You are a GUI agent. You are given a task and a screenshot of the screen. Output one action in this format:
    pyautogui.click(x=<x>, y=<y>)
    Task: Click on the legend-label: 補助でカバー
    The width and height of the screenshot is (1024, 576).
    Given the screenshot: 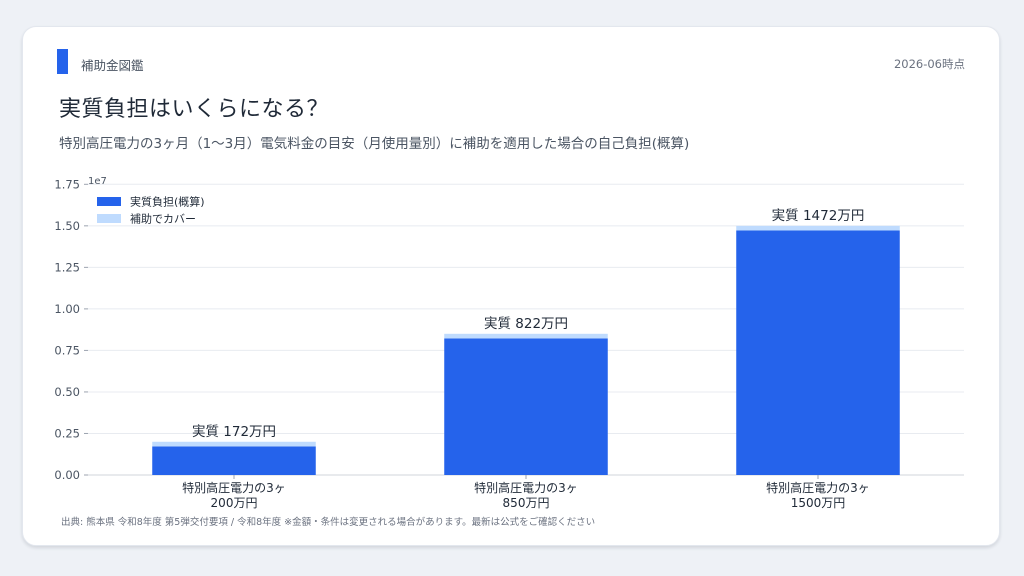 What is the action you would take?
    pyautogui.click(x=163, y=219)
    